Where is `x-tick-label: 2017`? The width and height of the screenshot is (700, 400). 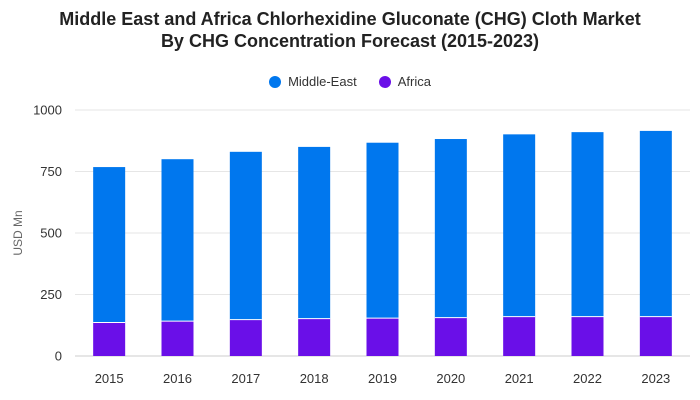 x-tick-label: 2017 is located at coordinates (245, 378).